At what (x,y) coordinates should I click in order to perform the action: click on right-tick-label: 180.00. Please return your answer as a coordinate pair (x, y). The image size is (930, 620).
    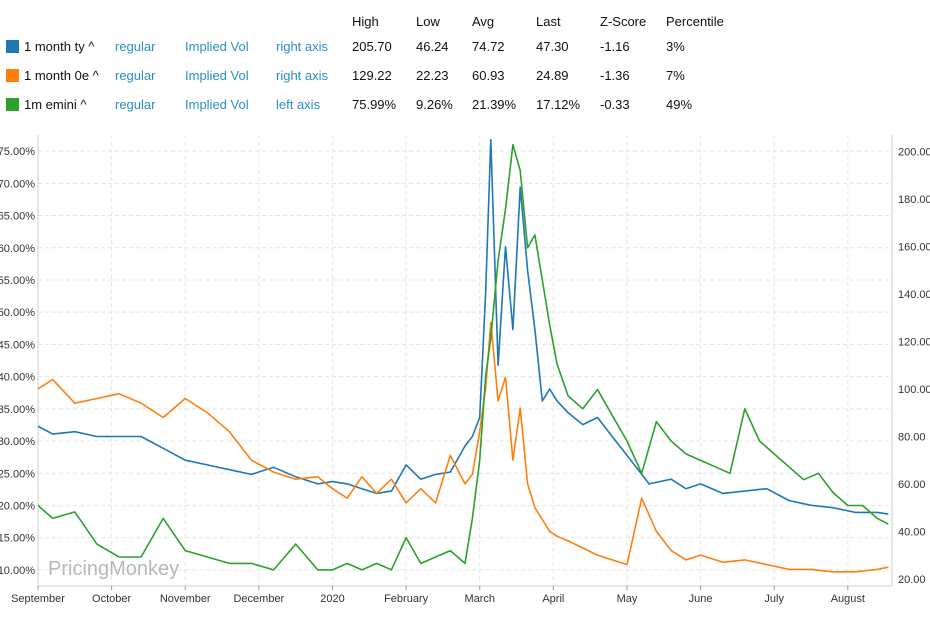
    Looking at the image, I should click on (914, 200).